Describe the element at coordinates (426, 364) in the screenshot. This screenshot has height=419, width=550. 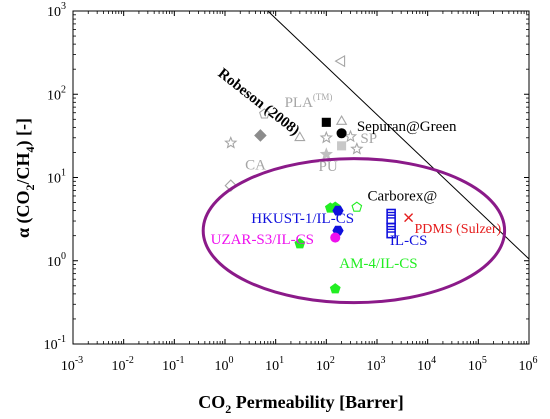
I see `x-tick-label: 10⁴` at that location.